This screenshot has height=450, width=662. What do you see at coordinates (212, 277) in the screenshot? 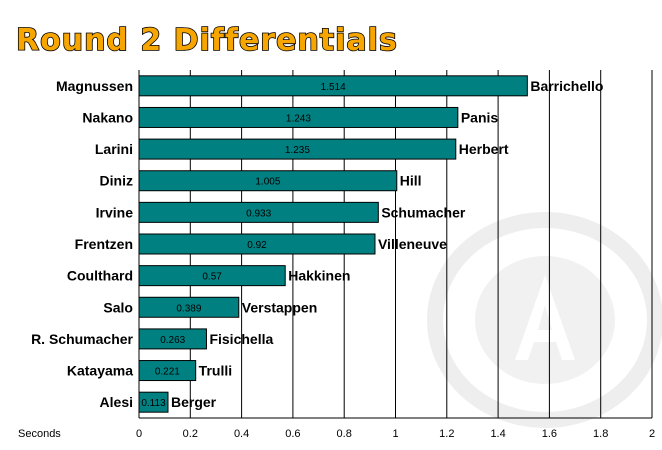
I see `bar-value-label: 0.57` at bounding box center [212, 277].